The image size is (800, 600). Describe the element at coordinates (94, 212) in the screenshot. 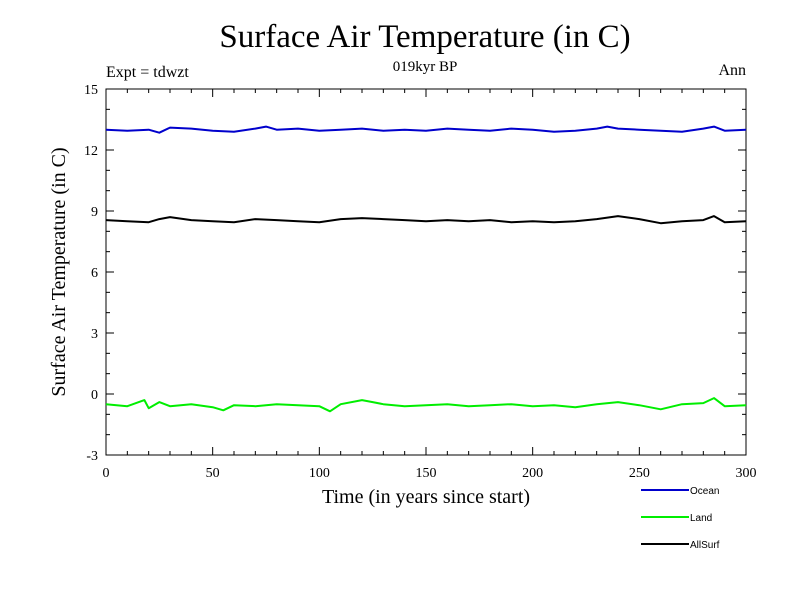

I see `y-tick-label: 9` at that location.